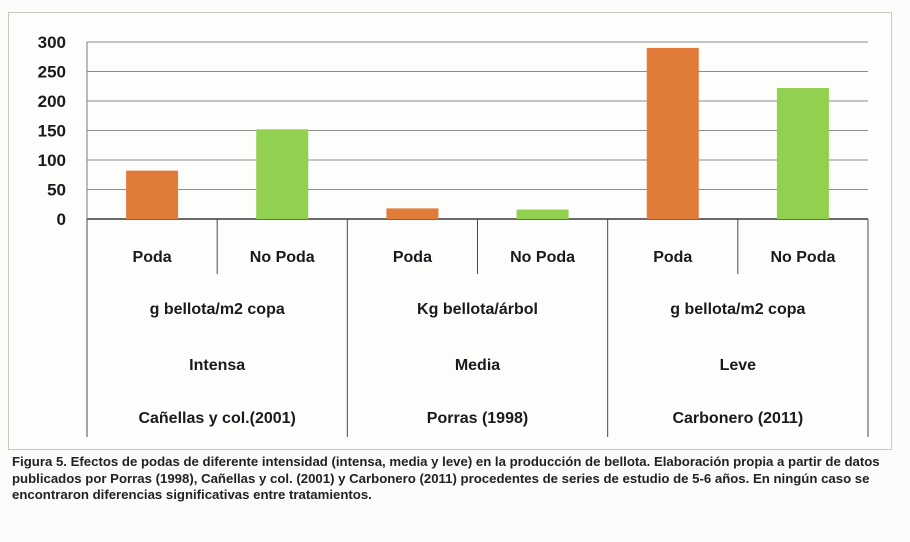 This screenshot has width=910, height=542. Describe the element at coordinates (737, 418) in the screenshot. I see `group-source-label: Carbonero (2011)` at that location.